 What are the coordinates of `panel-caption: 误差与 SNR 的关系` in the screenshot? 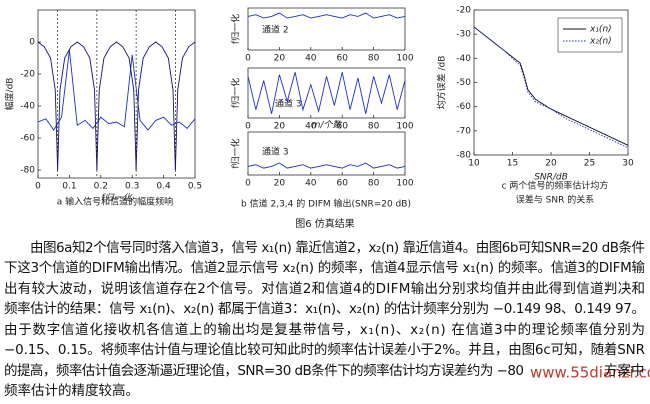 It's located at (555, 200).